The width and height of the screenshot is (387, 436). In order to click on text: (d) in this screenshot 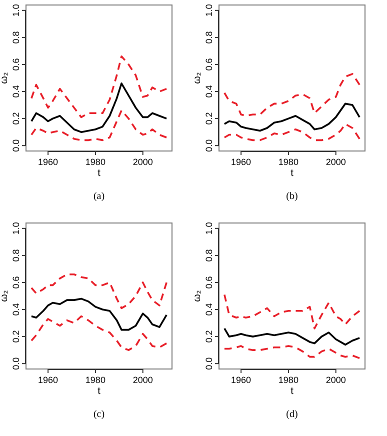, I will do `click(292, 414)`.